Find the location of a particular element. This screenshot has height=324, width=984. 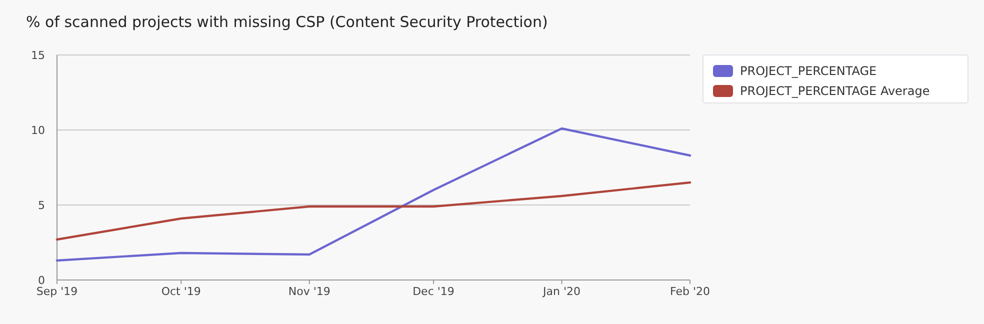

x-tick-label: Jan '20 is located at coordinates (561, 291).